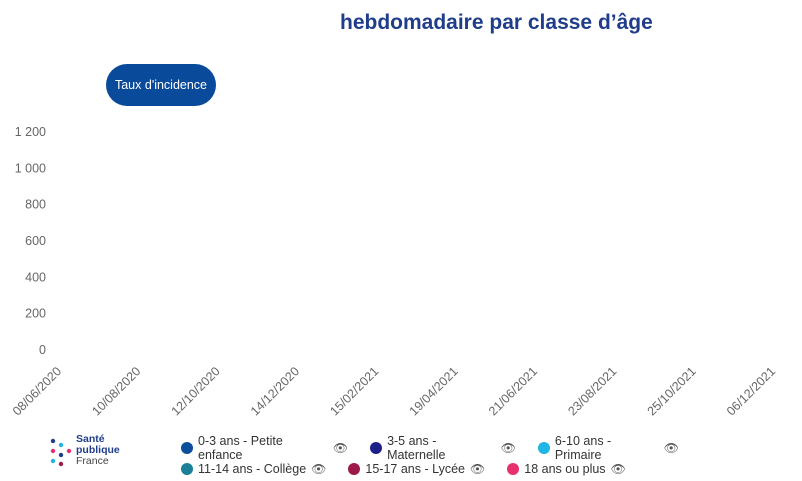  I want to click on legend-label-0-3: 0-3 ans - Petite enfance, so click(240, 448).